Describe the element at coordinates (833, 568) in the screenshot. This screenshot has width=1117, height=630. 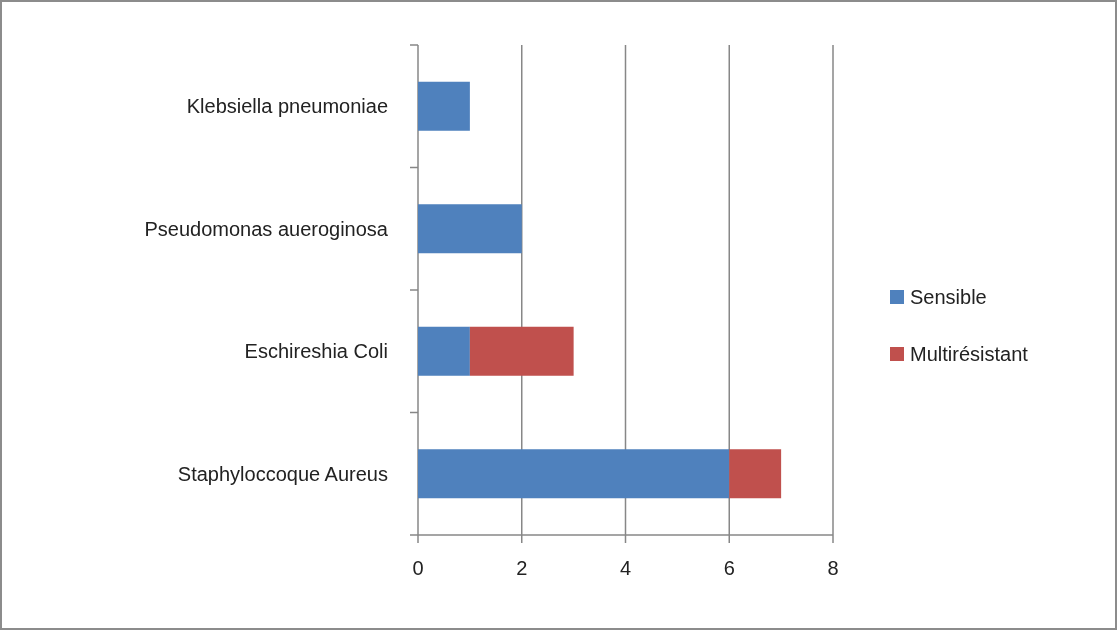
I see `x-tick-label: 8` at that location.